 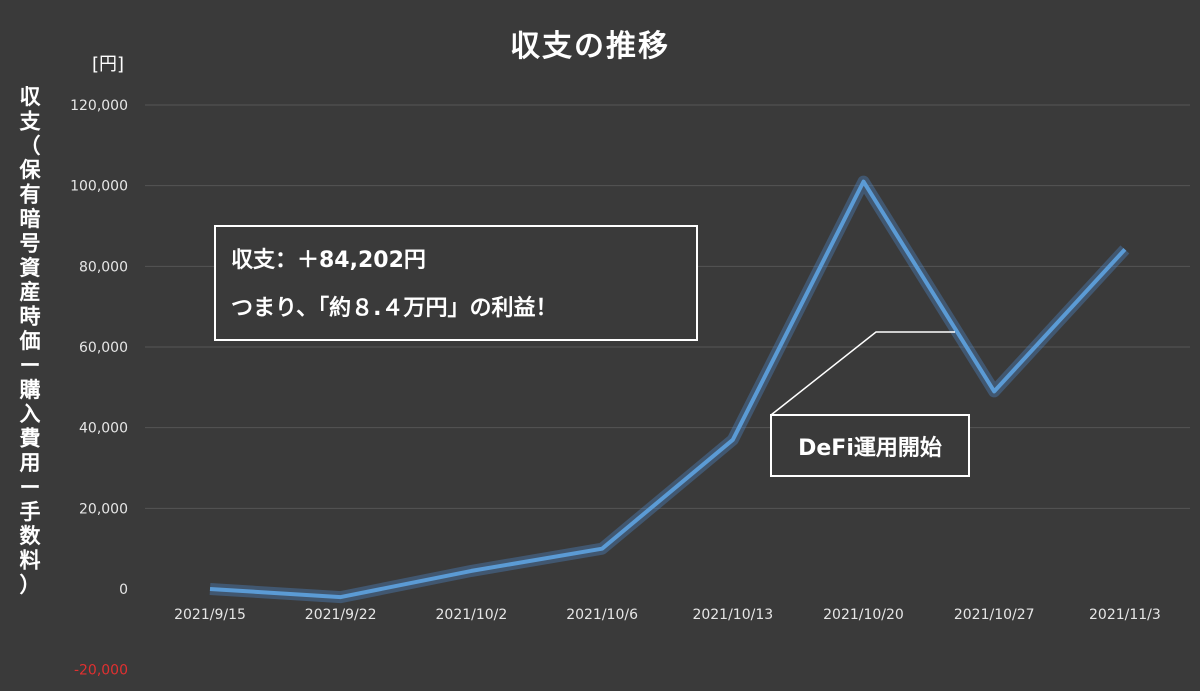 I want to click on y-tick-label: 0, so click(x=123, y=590).